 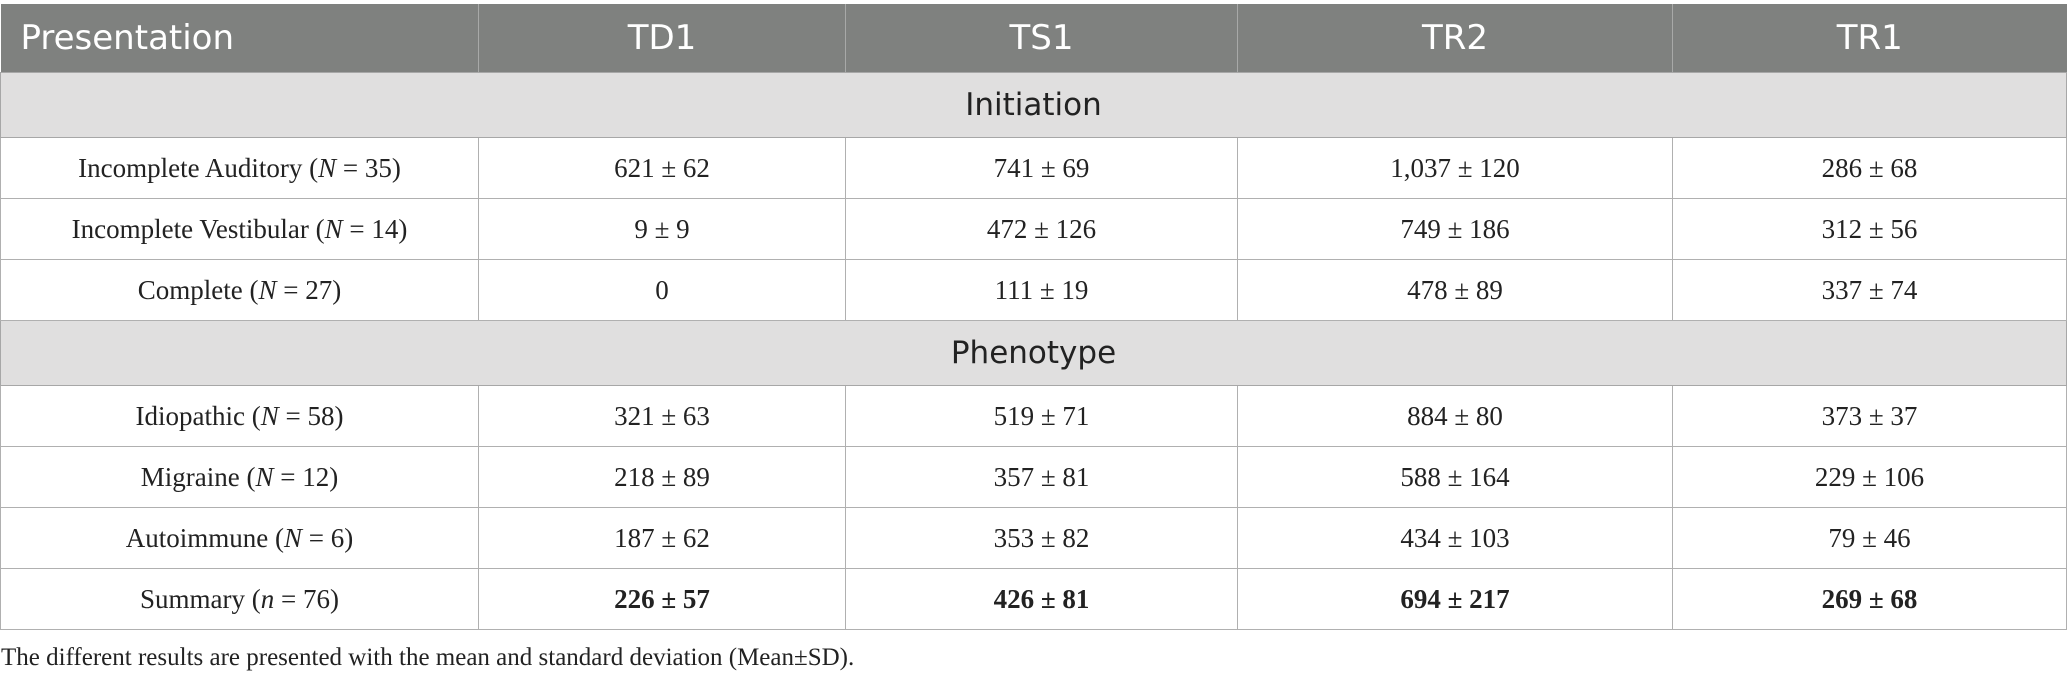 I want to click on row-label: Autoimmune (N = 6), so click(x=239, y=538).